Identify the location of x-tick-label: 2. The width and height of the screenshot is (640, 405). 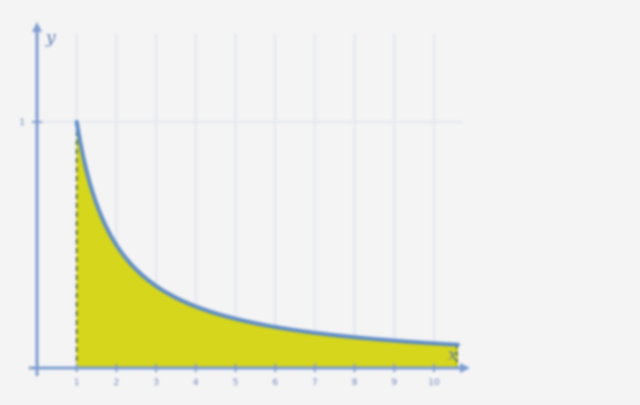
(117, 383).